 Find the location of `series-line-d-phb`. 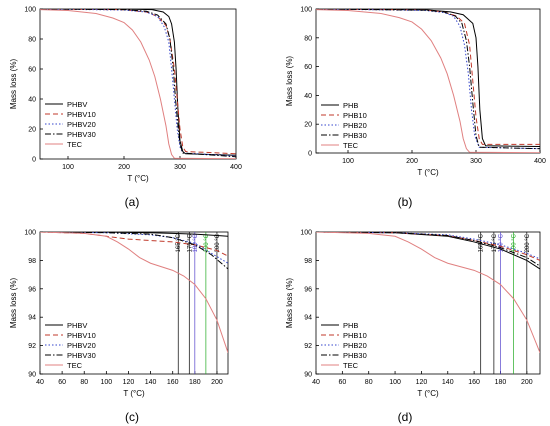

series-line-d-phb is located at coordinates (428, 251).